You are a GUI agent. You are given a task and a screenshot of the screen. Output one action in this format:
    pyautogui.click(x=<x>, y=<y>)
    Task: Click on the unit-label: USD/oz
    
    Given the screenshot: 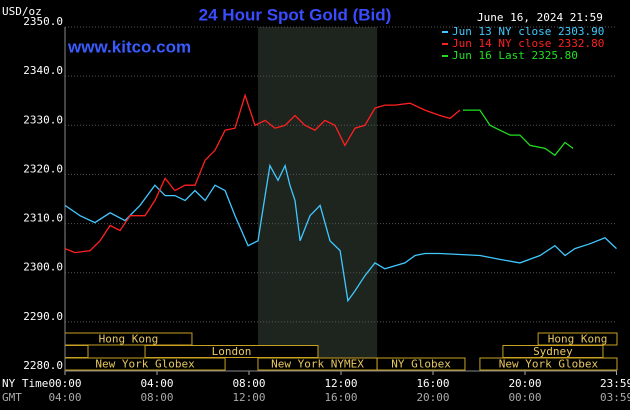 What is the action you would take?
    pyautogui.click(x=22, y=11)
    